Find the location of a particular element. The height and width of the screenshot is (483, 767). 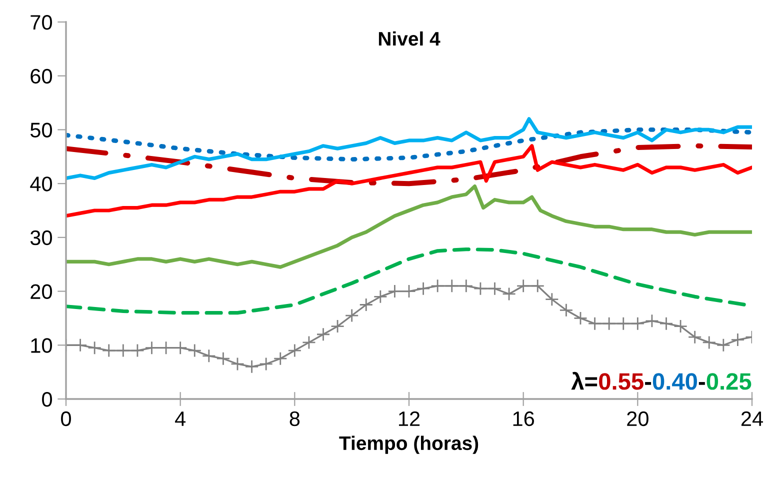

y-tick-label: 60 is located at coordinates (41, 76).